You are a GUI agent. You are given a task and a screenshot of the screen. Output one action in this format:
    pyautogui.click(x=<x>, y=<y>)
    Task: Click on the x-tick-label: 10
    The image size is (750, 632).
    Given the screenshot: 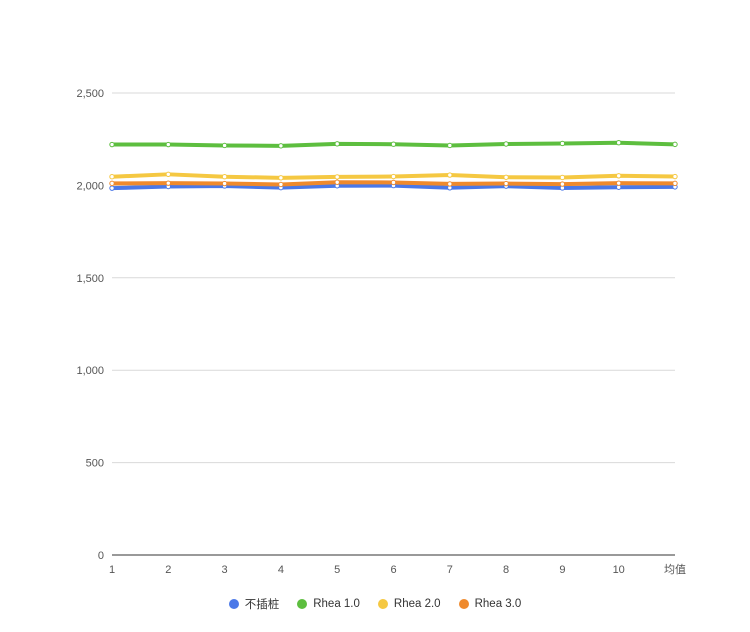 What is the action you would take?
    pyautogui.click(x=619, y=570)
    